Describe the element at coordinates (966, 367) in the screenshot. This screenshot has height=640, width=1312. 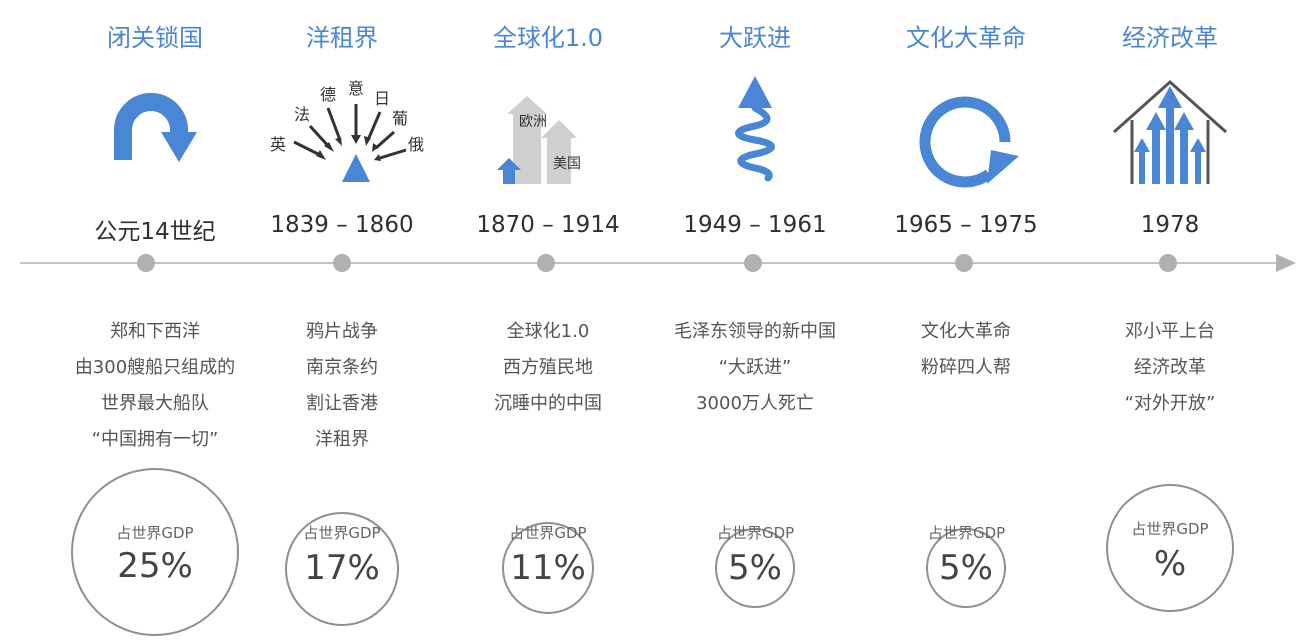
I see `description-line: 粉碎四人帮` at that location.